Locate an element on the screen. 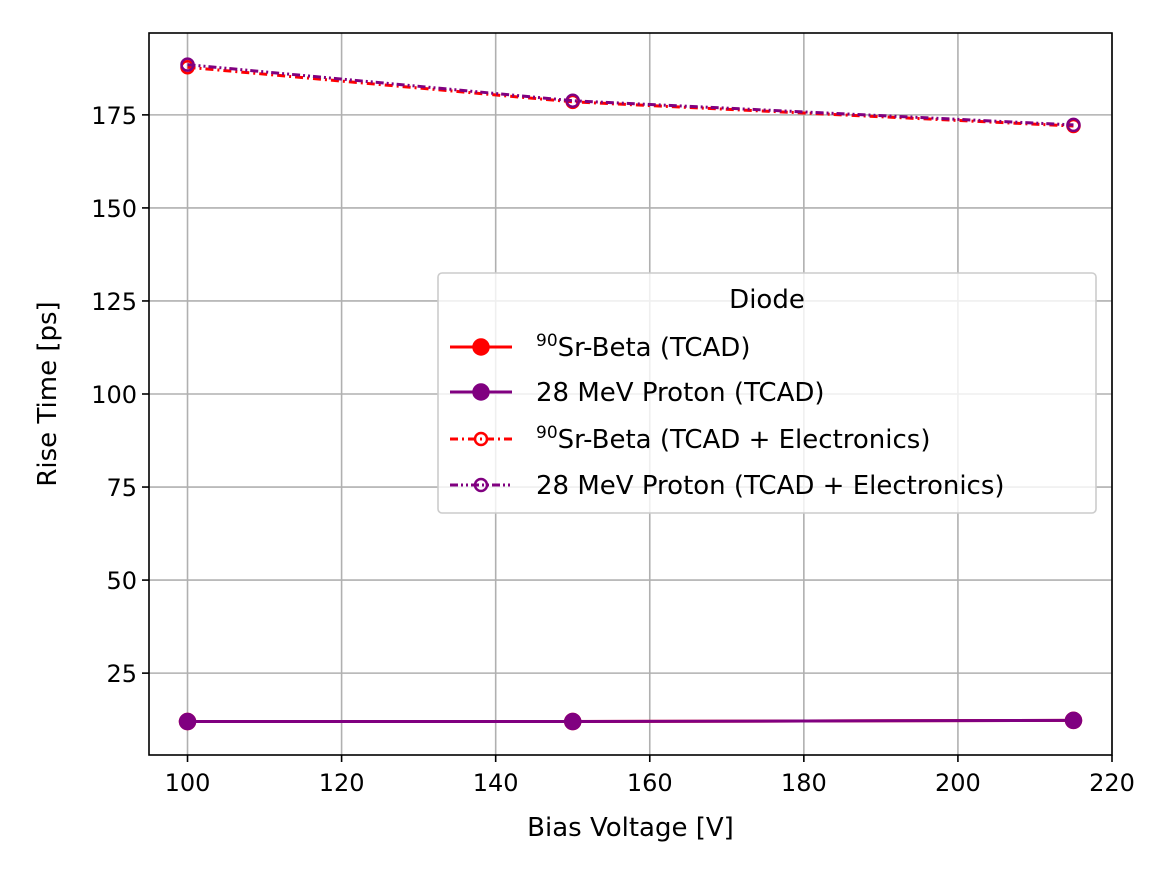 The image size is (1168, 876). x-axis-label: Bias Voltage [V] is located at coordinates (630, 828).